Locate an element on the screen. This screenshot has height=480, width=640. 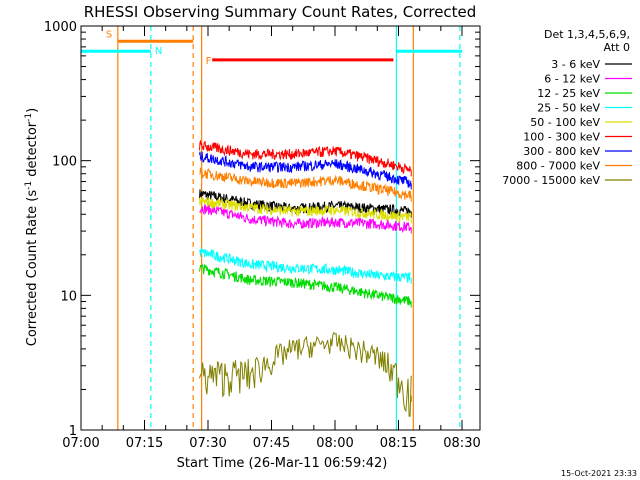
legend-header: Det 1,3,4,5,6,9, is located at coordinates (587, 34).